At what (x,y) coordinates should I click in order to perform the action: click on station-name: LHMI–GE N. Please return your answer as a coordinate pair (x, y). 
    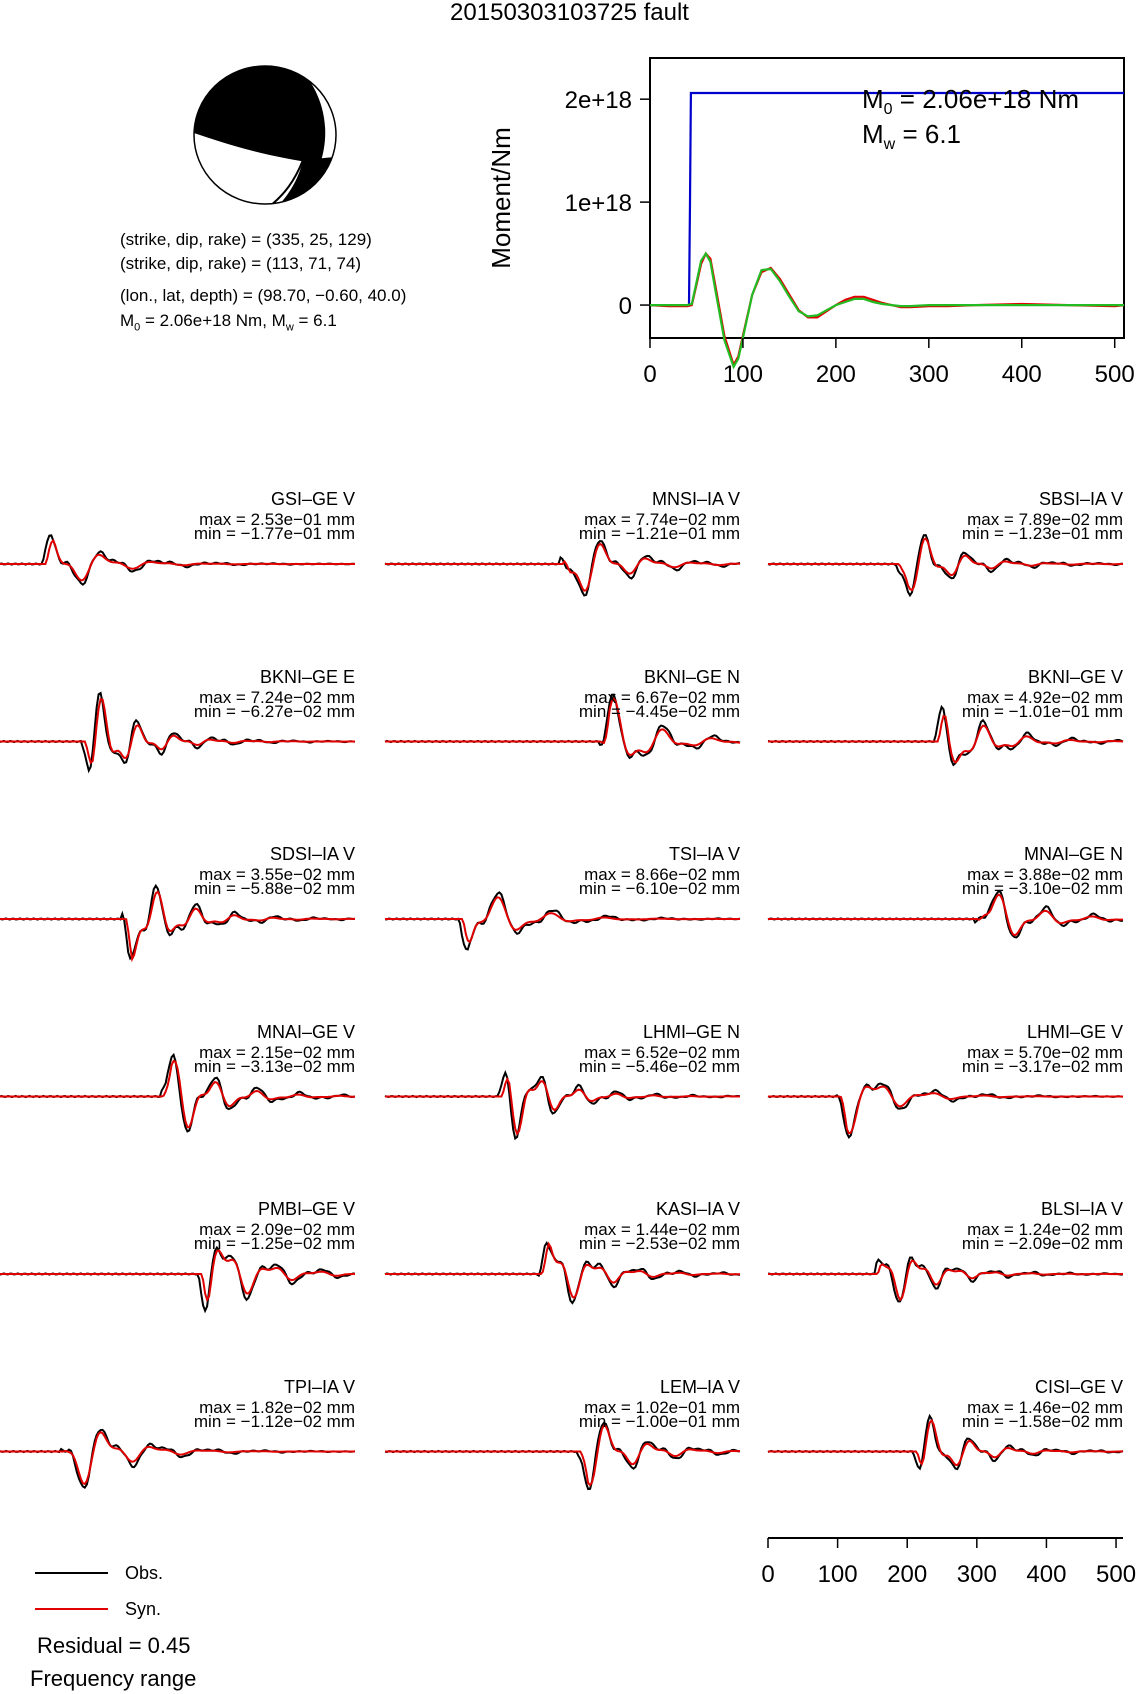
    Looking at the image, I should click on (691, 1031).